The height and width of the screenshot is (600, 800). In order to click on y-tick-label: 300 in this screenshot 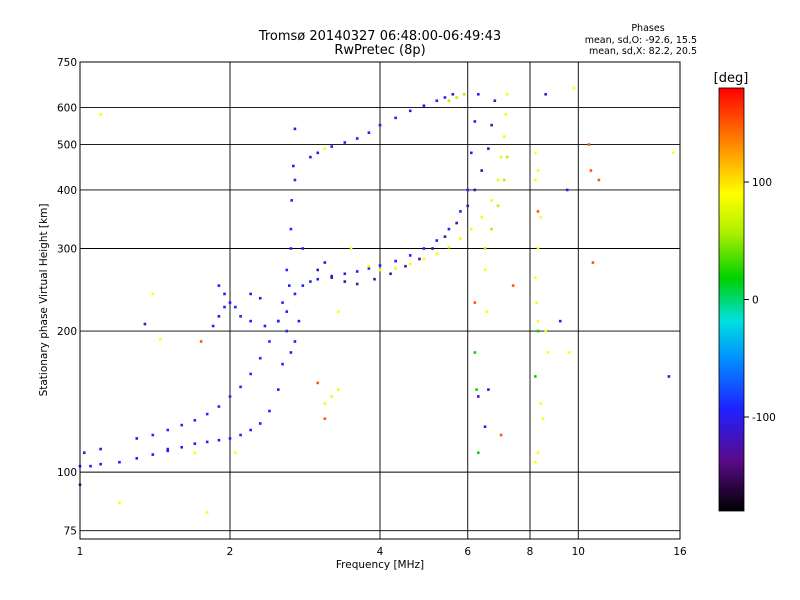, I will do `click(67, 250)`.